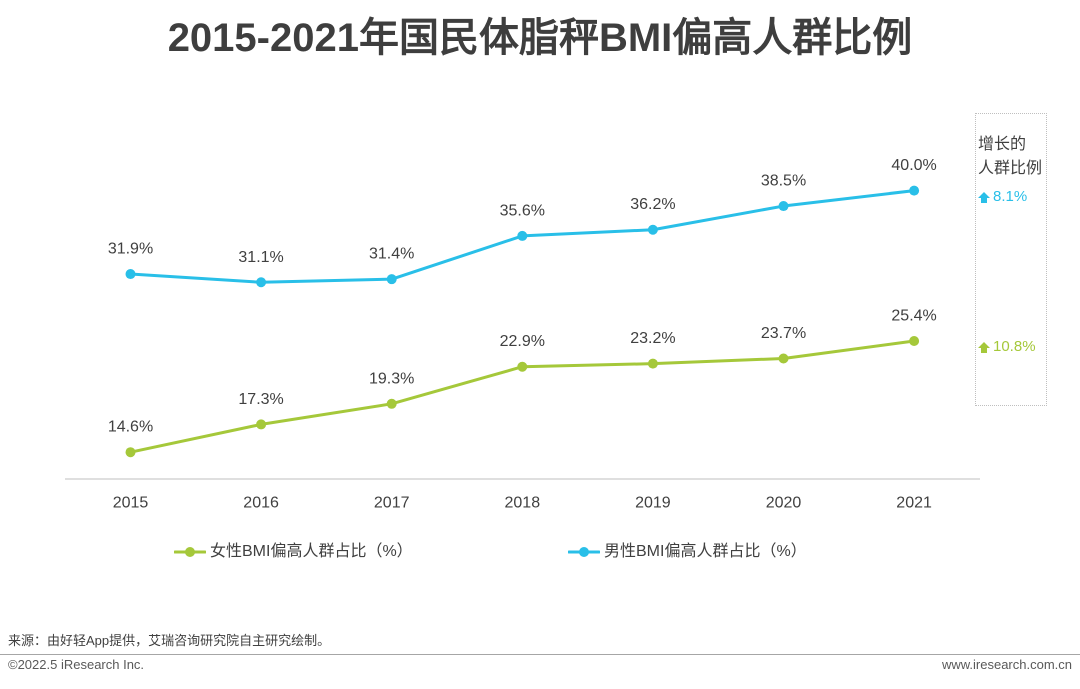 This screenshot has width=1080, height=689. What do you see at coordinates (783, 181) in the screenshot?
I see `series-1-data-label: 38.5%` at bounding box center [783, 181].